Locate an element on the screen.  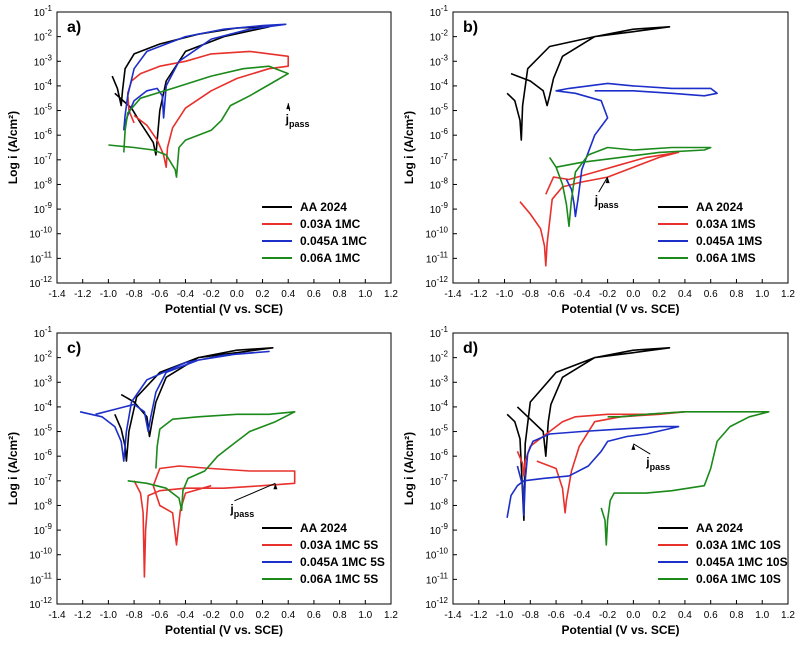
legend-entry: 0.06A 1MS is located at coordinates (726, 258).